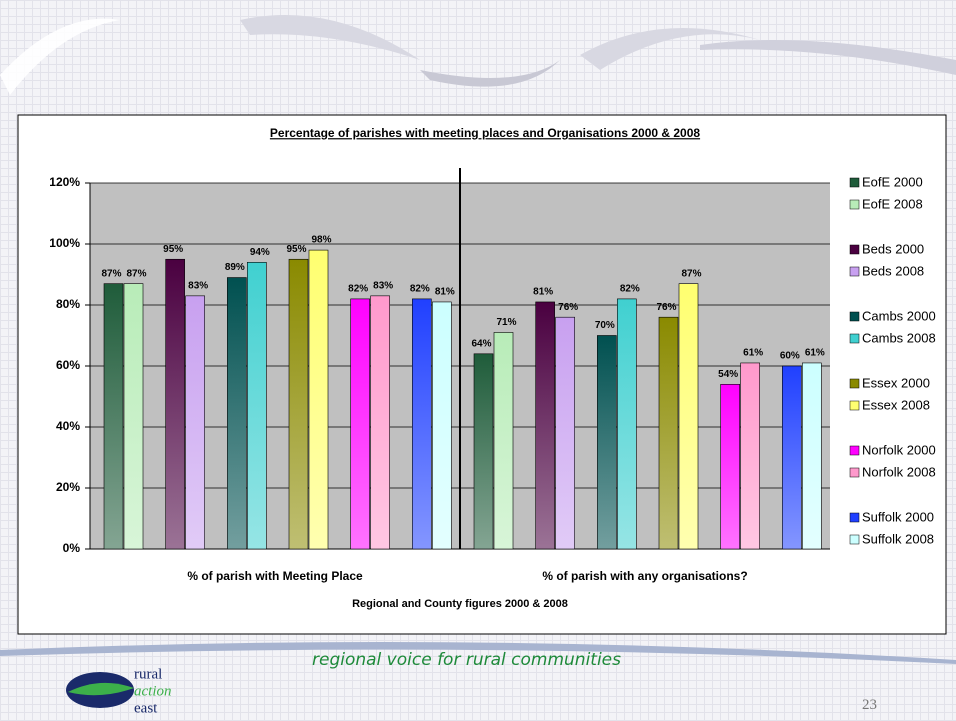 This screenshot has height=721, width=956. Describe the element at coordinates (506, 322) in the screenshot. I see `data-label: 71%` at that location.